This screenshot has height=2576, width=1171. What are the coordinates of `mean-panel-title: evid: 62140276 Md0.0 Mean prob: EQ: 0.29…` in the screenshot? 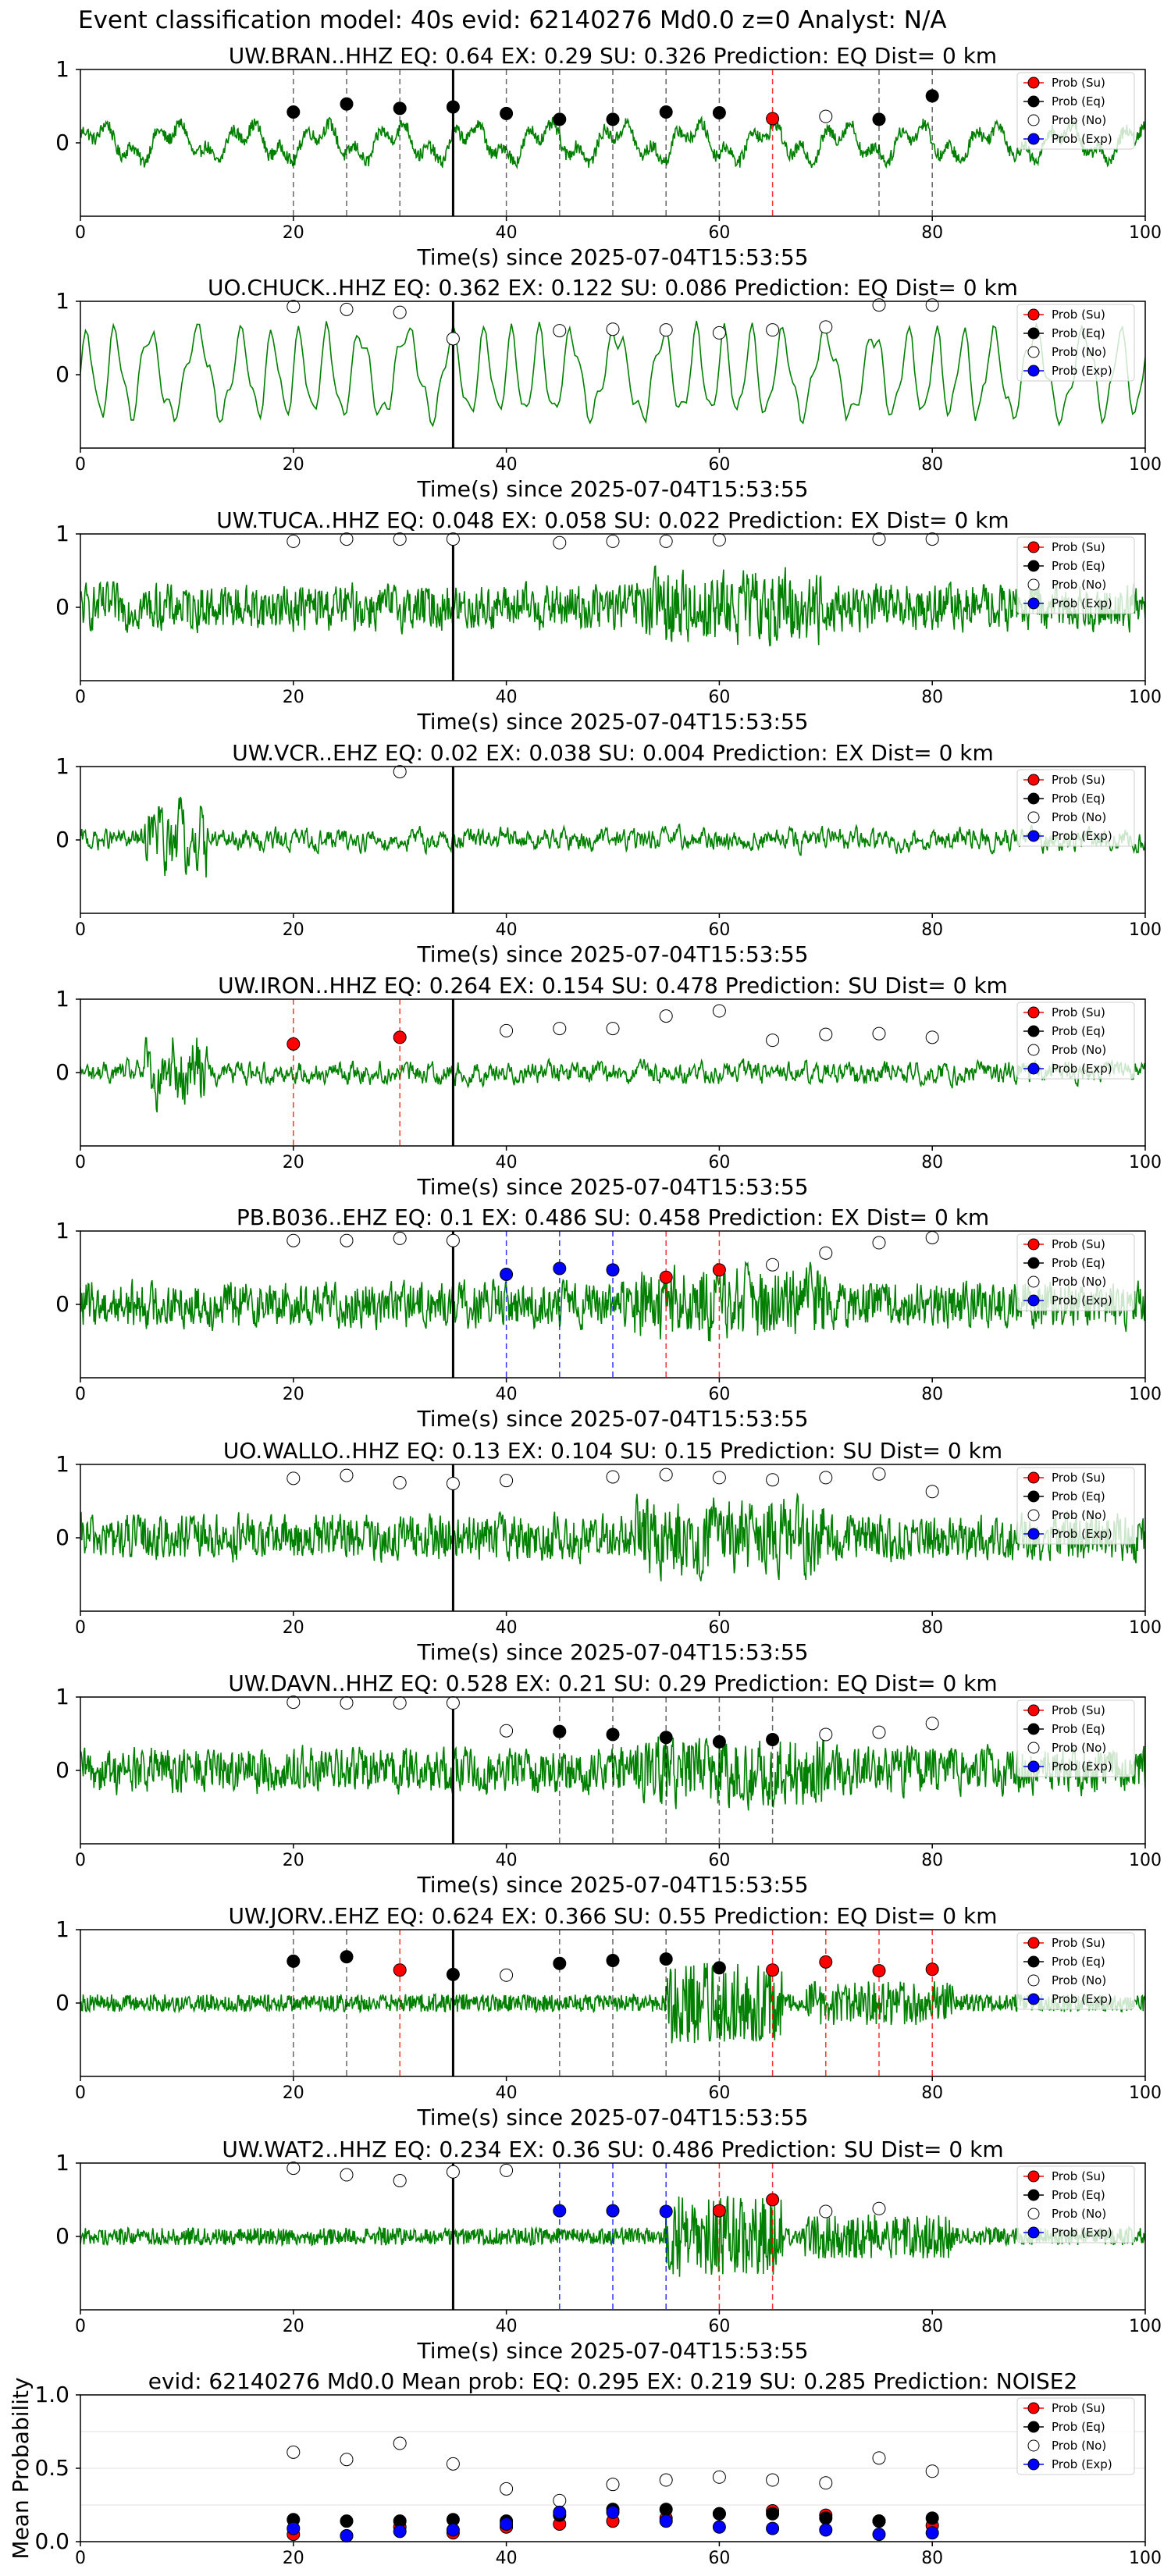 It's located at (613, 2381).